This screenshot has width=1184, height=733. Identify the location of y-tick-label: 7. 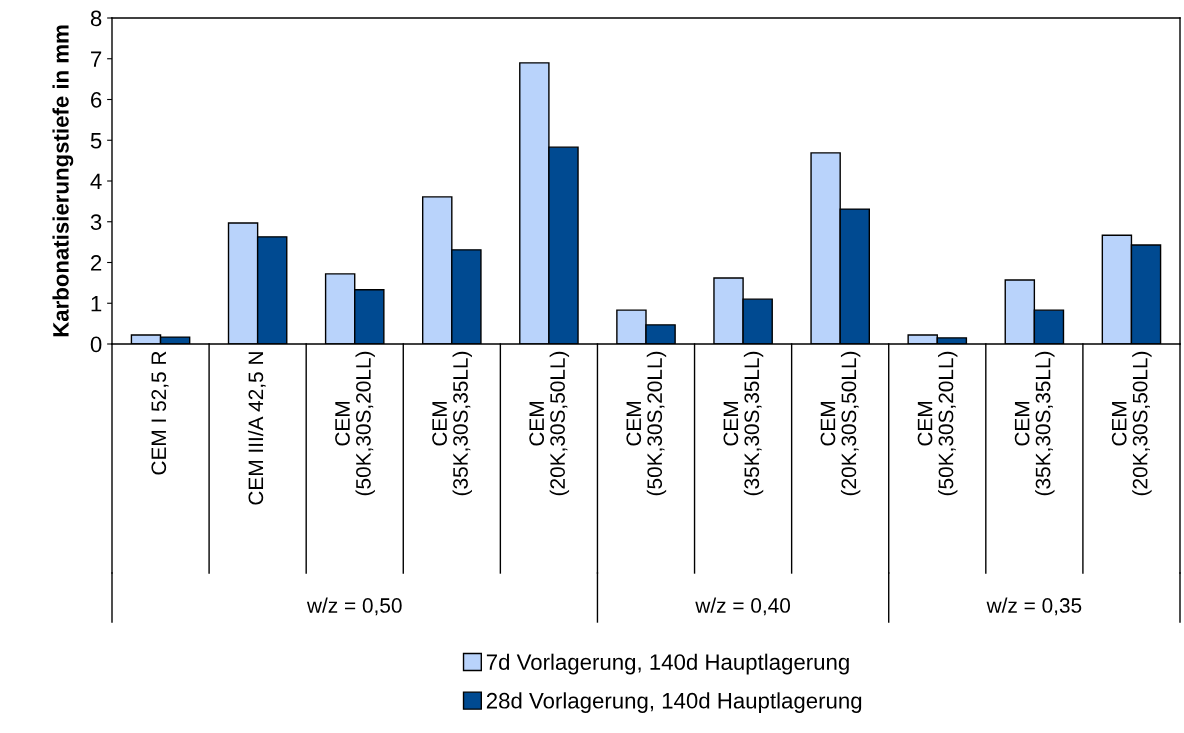
(96, 59).